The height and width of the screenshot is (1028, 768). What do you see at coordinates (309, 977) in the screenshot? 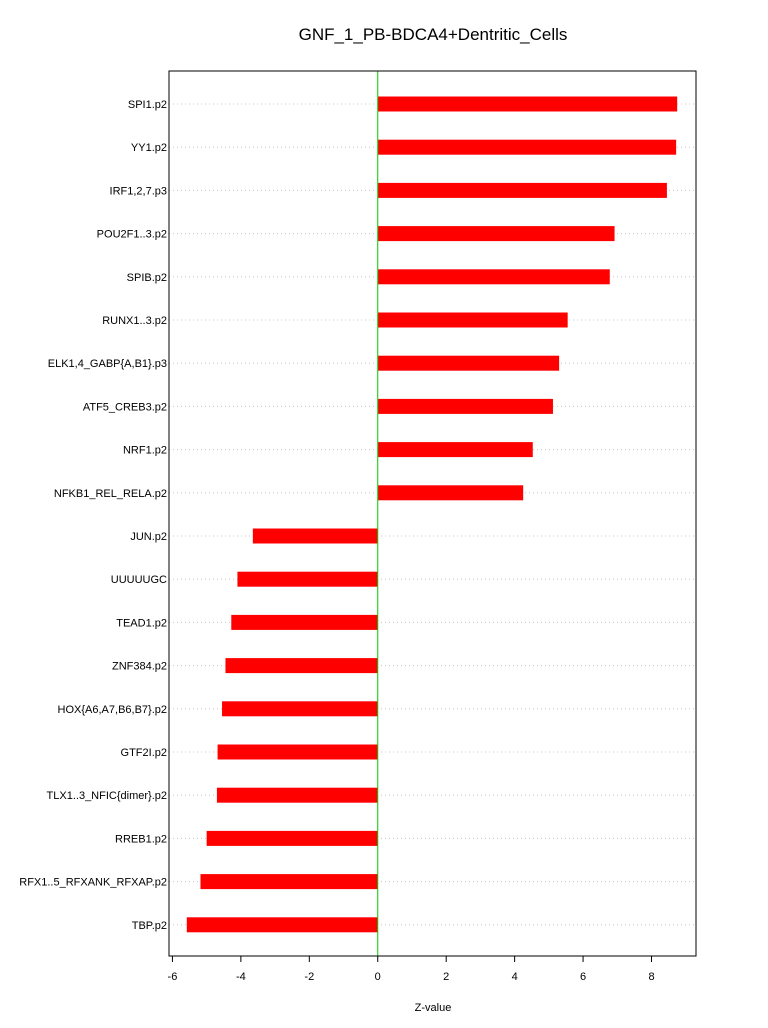
I see `x-tick-label: -2` at bounding box center [309, 977].